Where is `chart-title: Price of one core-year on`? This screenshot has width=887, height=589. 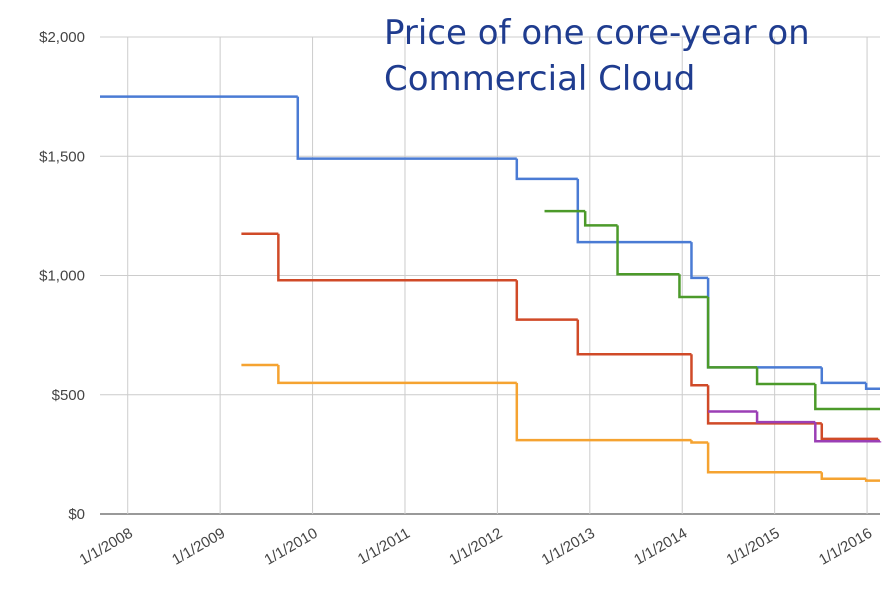 chart-title: Price of one core-year on is located at coordinates (597, 33).